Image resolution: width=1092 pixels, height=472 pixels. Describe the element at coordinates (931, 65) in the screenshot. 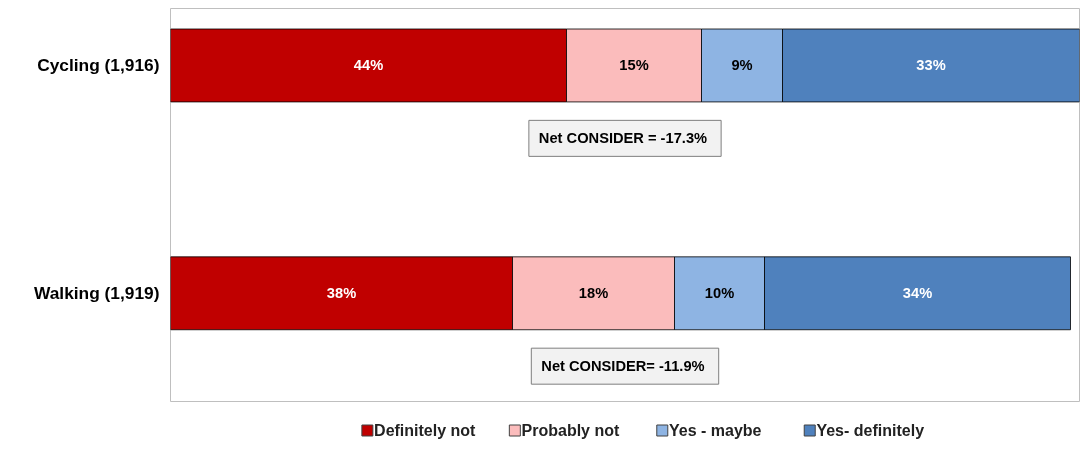

I see `data-label: 33%` at that location.